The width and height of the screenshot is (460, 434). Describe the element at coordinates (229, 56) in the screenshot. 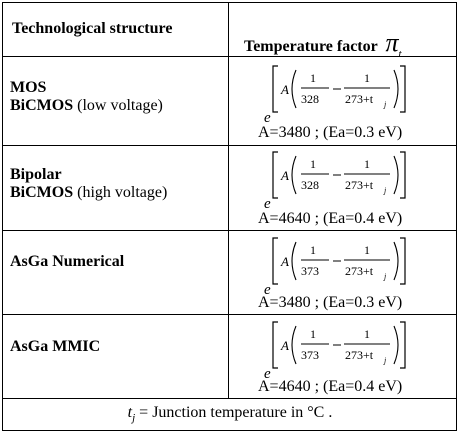

I see `header-divider` at that location.